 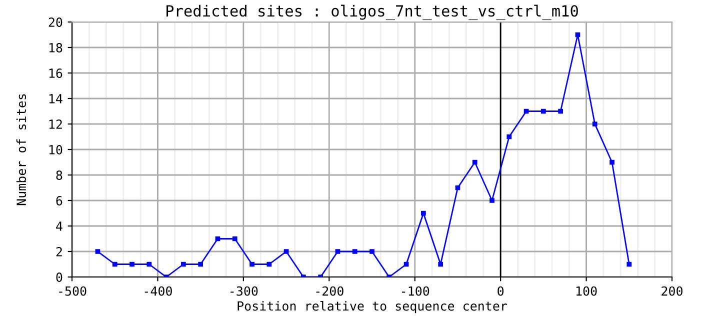 I want to click on x-tick-label: 0, so click(x=501, y=291).